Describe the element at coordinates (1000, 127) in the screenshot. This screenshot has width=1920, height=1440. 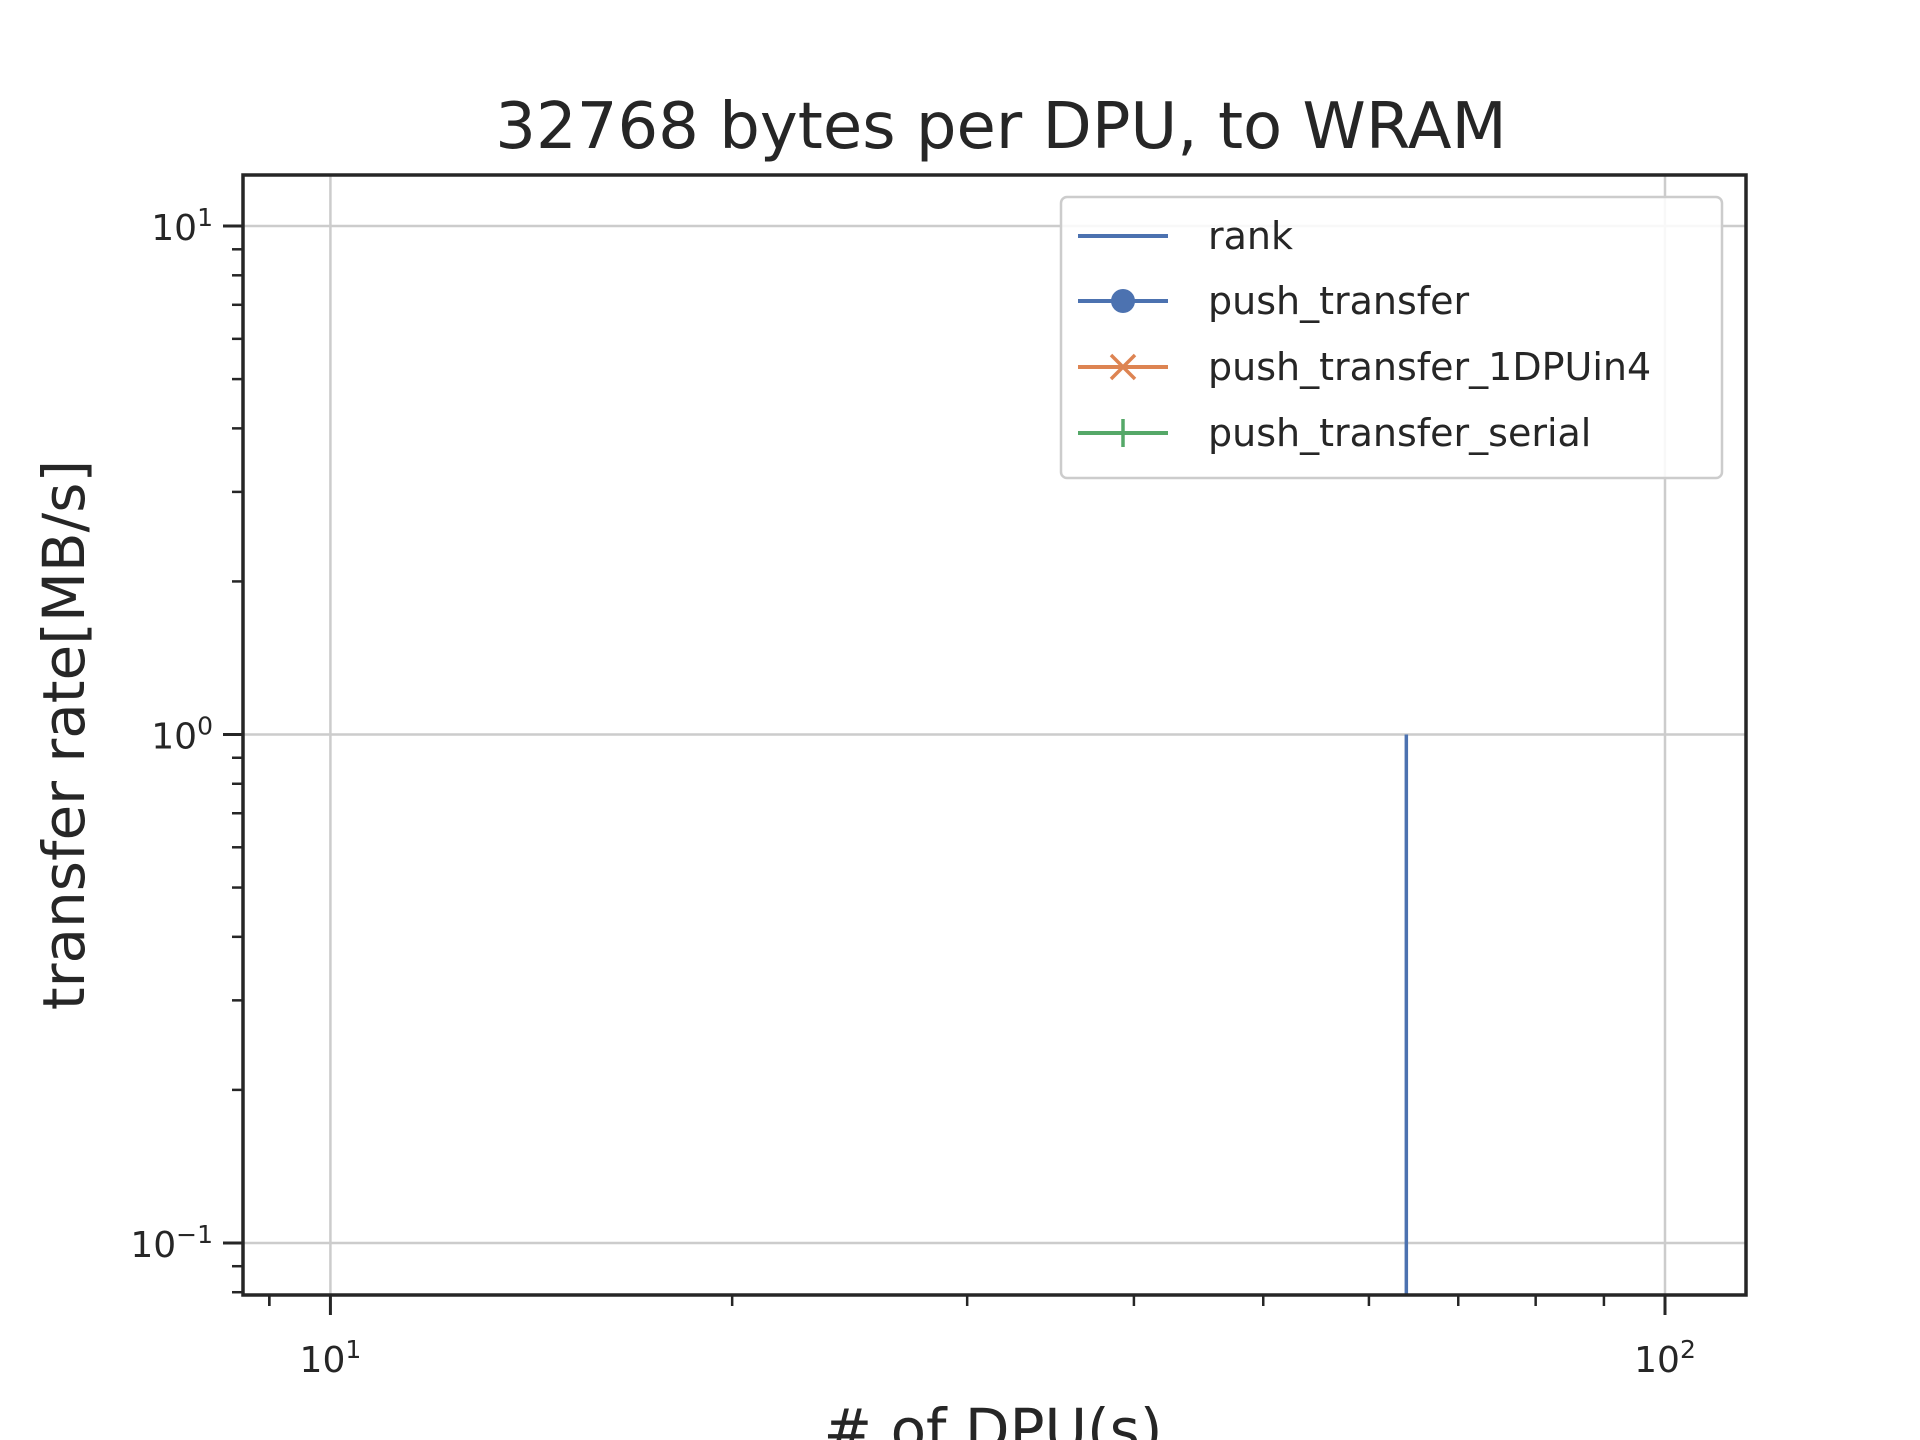
I see `chart-title: 32768 bytes per DPU, to WRAM` at that location.